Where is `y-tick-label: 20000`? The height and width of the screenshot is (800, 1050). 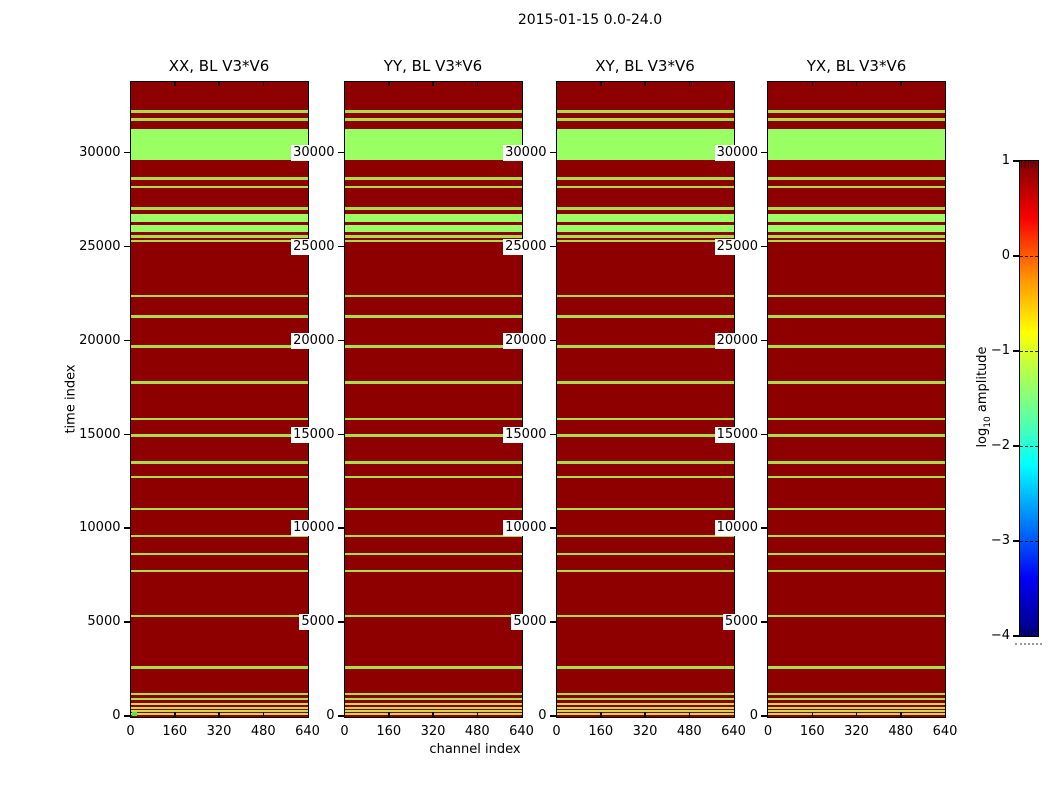 y-tick-label: 20000 is located at coordinates (314, 340).